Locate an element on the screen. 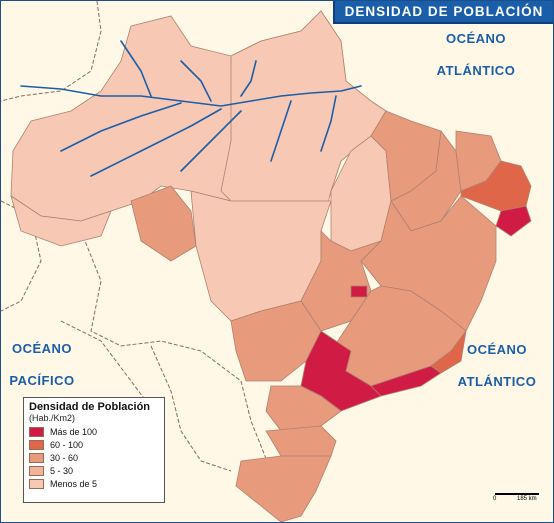 Image resolution: width=554 pixels, height=523 pixels. river-trombetas is located at coordinates (248, 78).